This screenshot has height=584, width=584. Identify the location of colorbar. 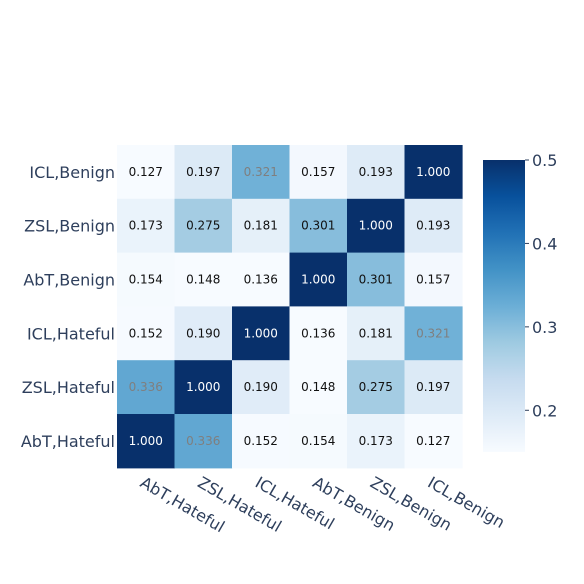
(504, 306).